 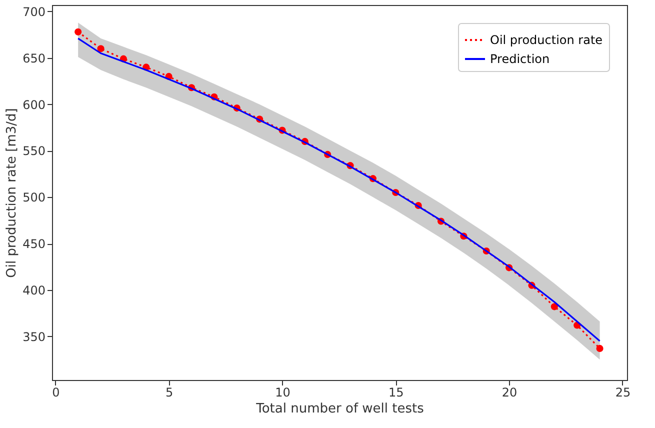 I want to click on y-tick-label: 400, so click(x=34, y=290).